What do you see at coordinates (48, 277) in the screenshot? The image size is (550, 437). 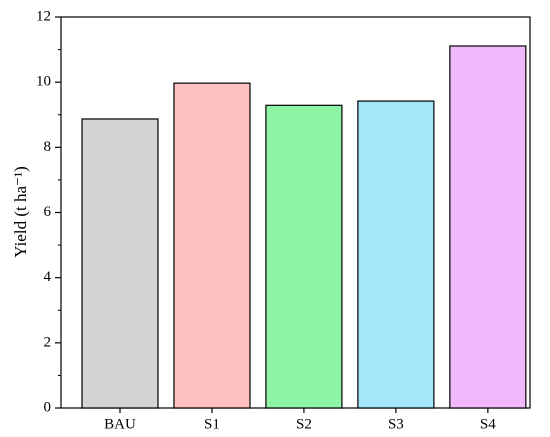 I see `y-tick-label: 4` at bounding box center [48, 277].